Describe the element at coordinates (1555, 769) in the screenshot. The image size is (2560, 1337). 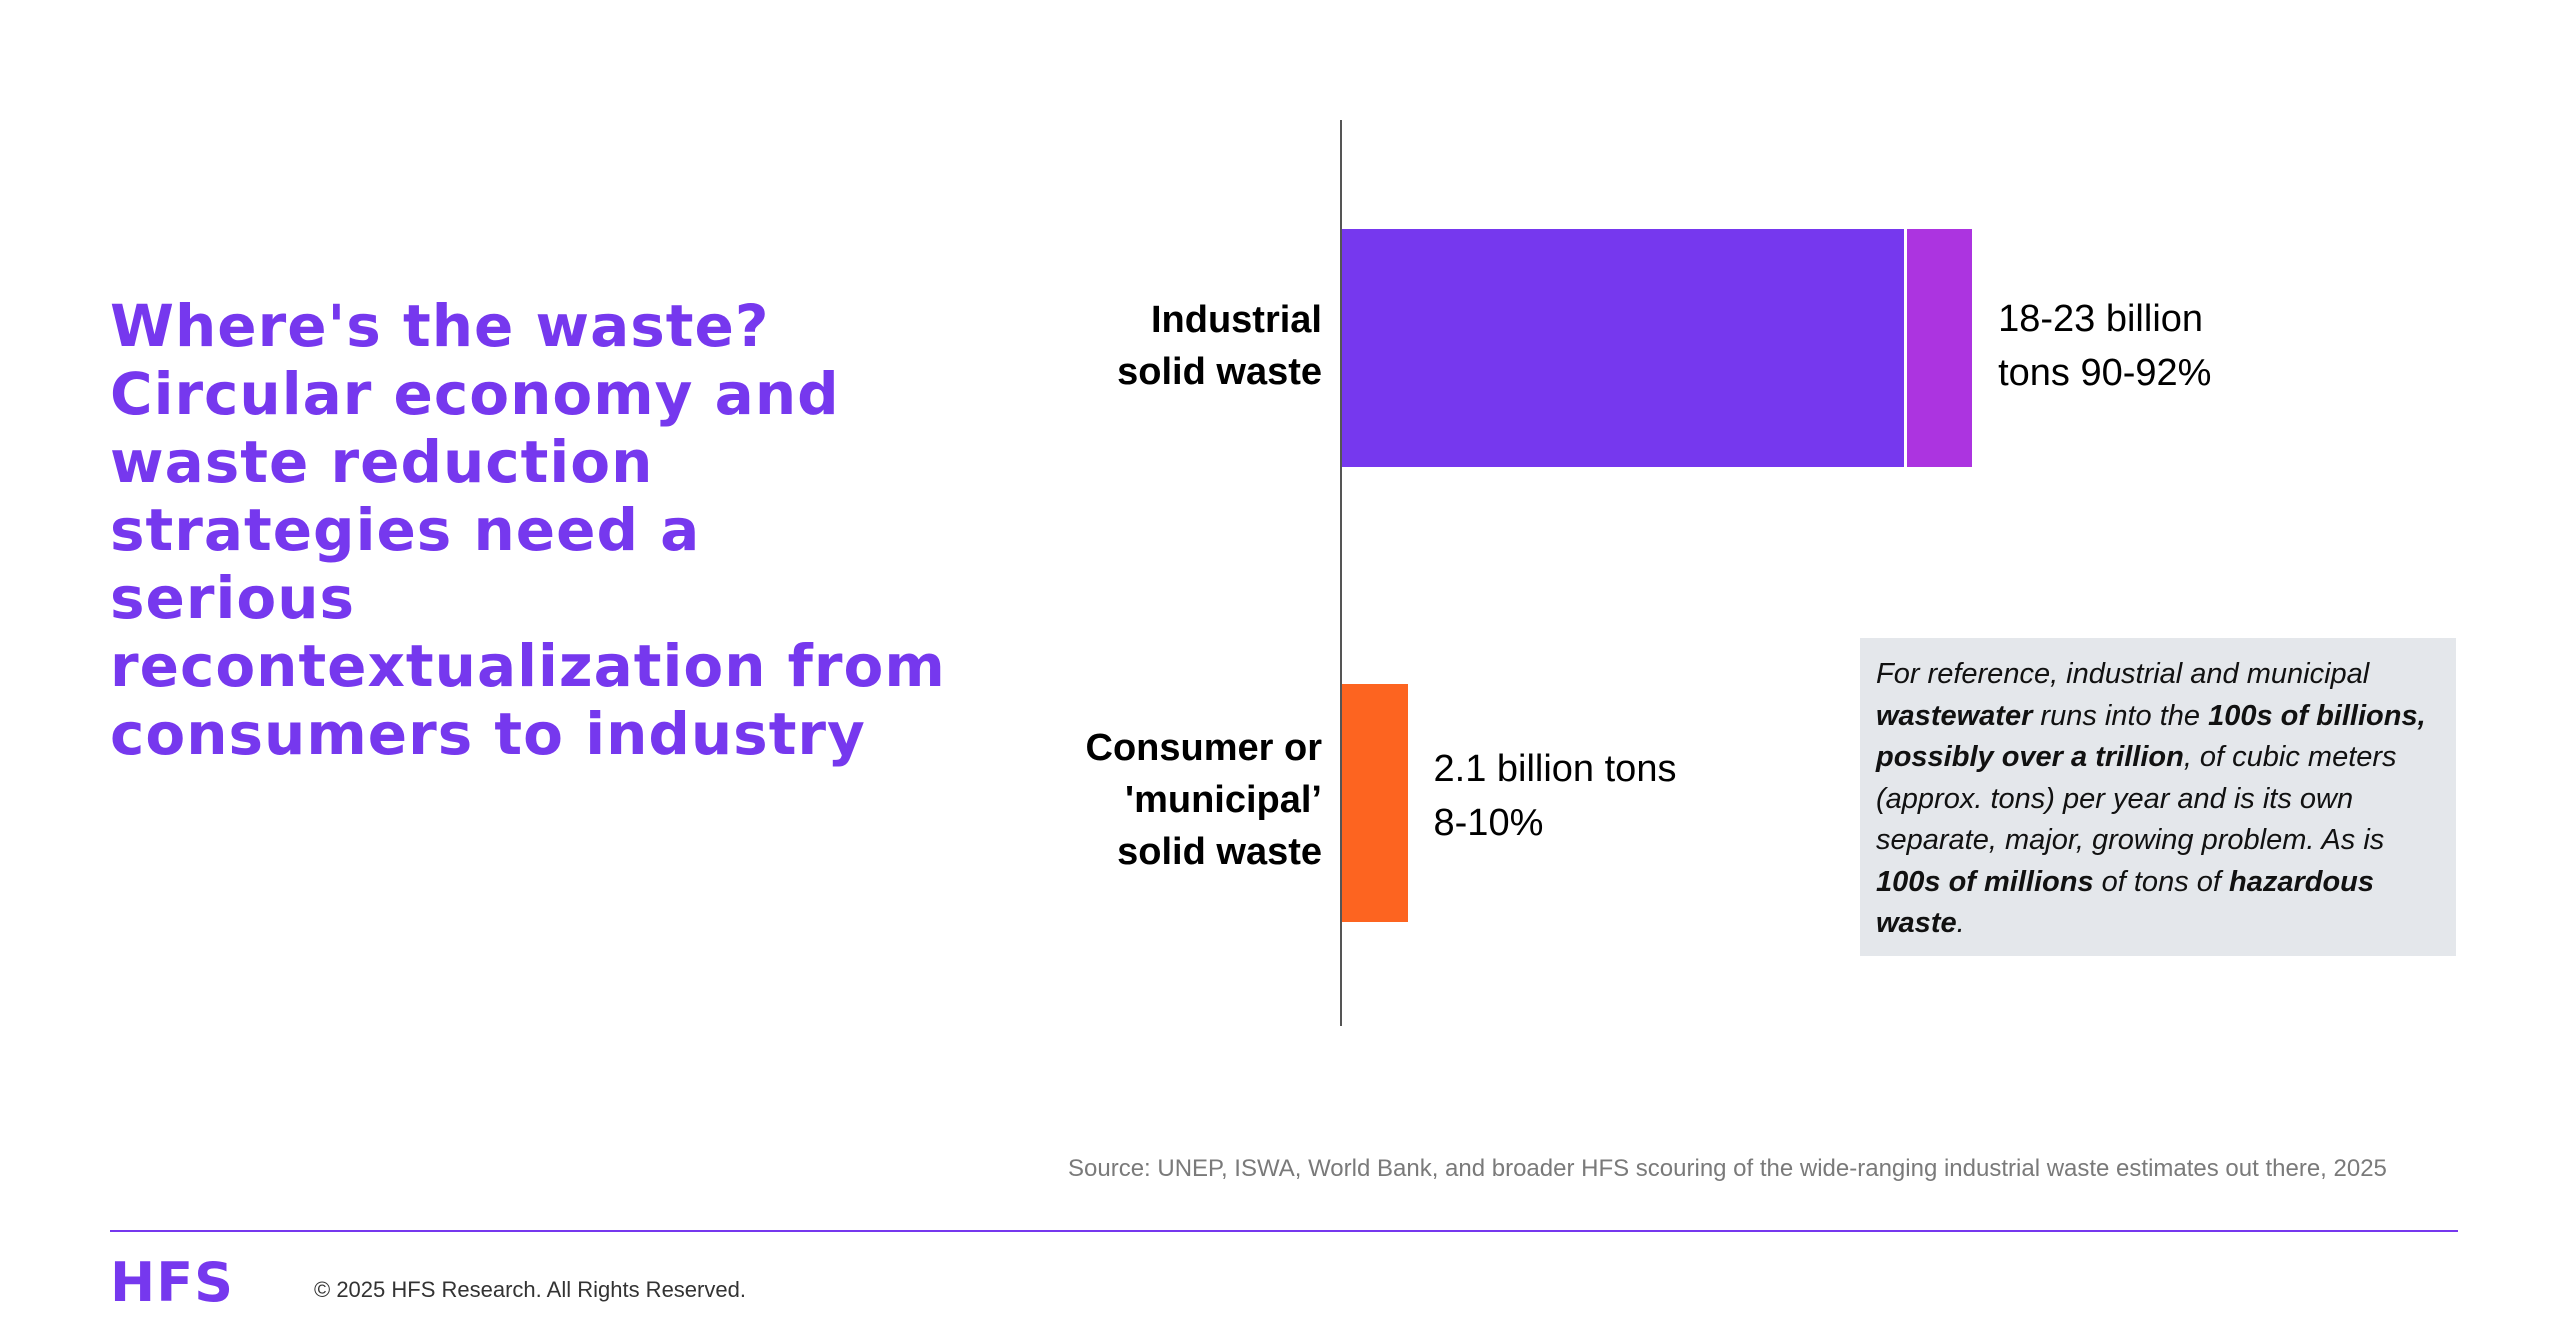
I see `value-label-line: 2.1 billion tons` at that location.